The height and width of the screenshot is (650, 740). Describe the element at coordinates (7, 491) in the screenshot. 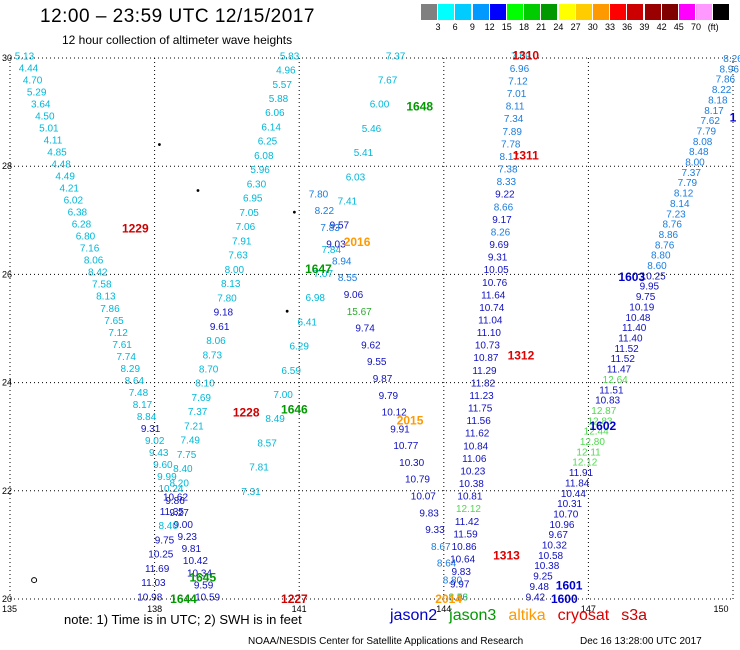

I see `lat-tick-label: 22` at that location.